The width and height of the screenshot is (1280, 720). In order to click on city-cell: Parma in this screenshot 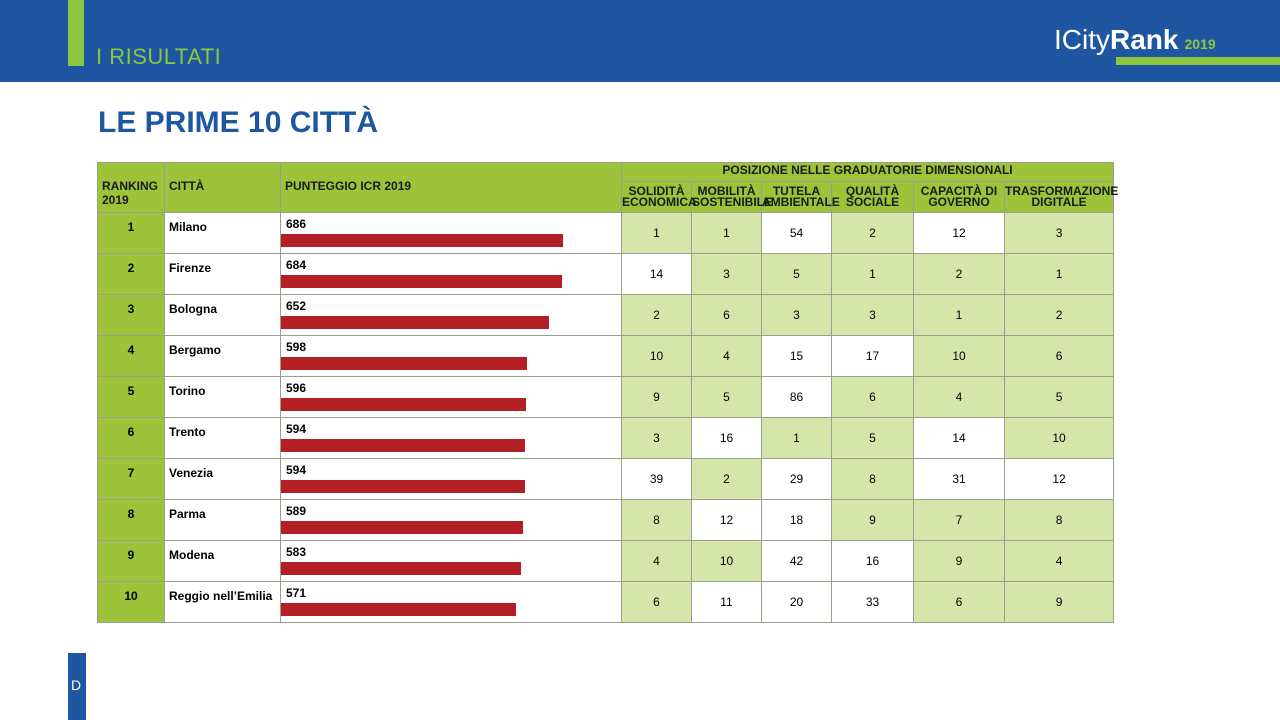, I will do `click(222, 520)`.